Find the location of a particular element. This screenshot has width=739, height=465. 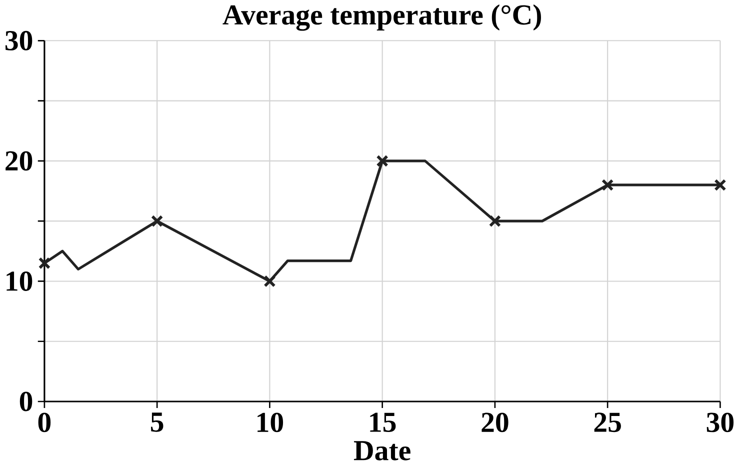

y-tick-label: 10 is located at coordinates (19, 282).